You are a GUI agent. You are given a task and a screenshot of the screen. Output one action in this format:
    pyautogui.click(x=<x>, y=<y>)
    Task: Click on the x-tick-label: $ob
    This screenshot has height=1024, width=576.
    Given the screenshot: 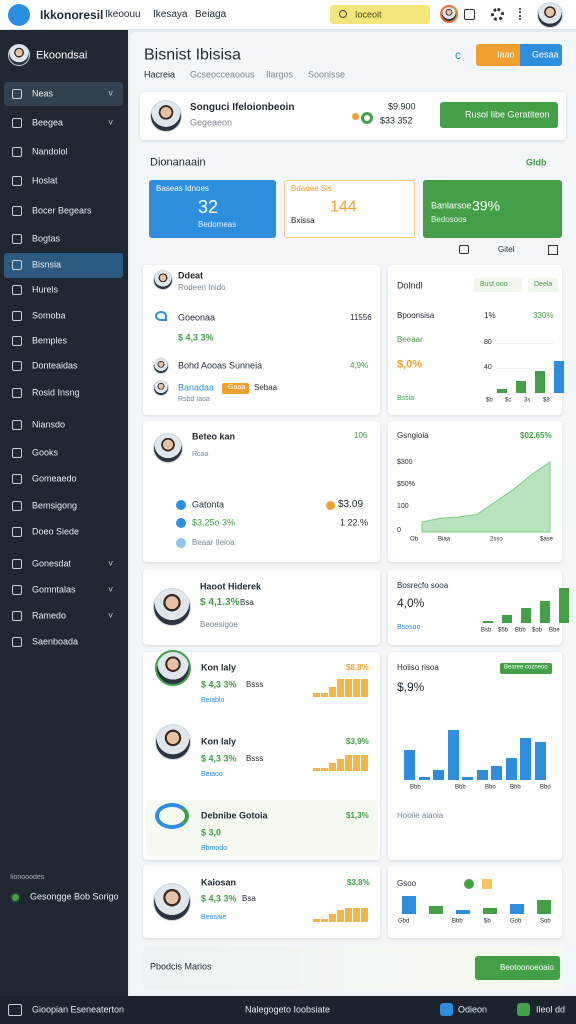 What is the action you would take?
    pyautogui.click(x=537, y=630)
    